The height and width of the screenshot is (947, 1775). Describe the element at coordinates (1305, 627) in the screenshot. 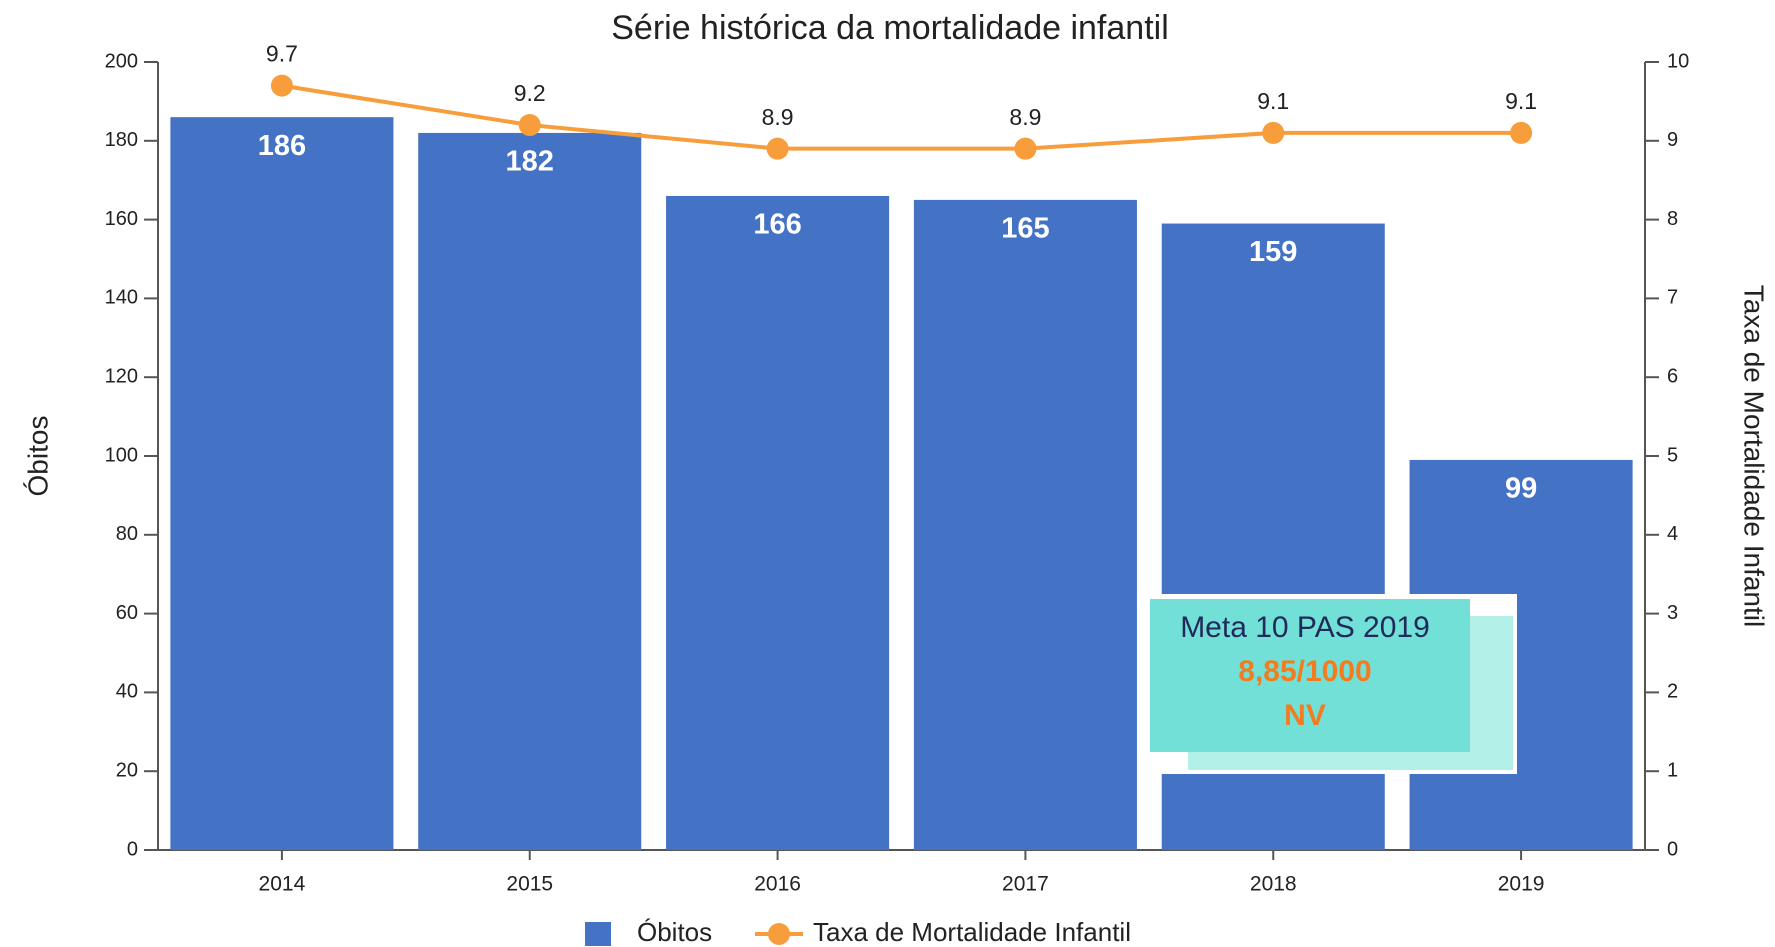

I see `annotation-text: Meta 10 PAS 2019` at that location.